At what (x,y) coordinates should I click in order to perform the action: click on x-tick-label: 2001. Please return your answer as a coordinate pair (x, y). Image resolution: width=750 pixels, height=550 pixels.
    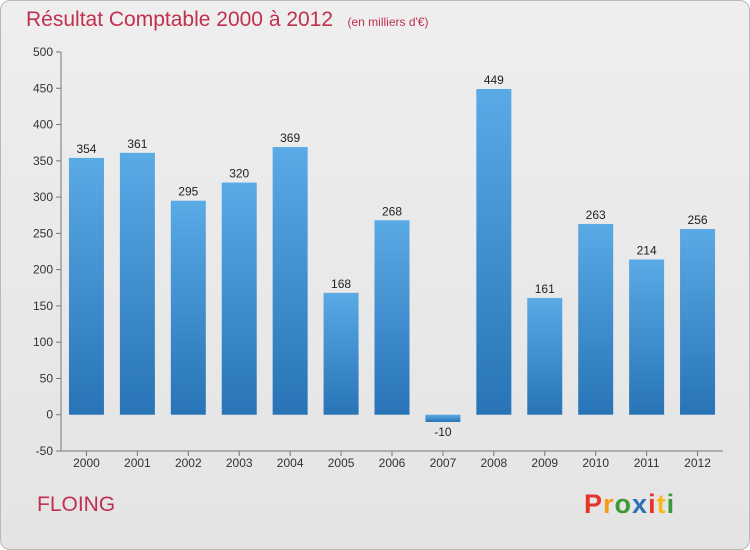
    Looking at the image, I should click on (137, 463).